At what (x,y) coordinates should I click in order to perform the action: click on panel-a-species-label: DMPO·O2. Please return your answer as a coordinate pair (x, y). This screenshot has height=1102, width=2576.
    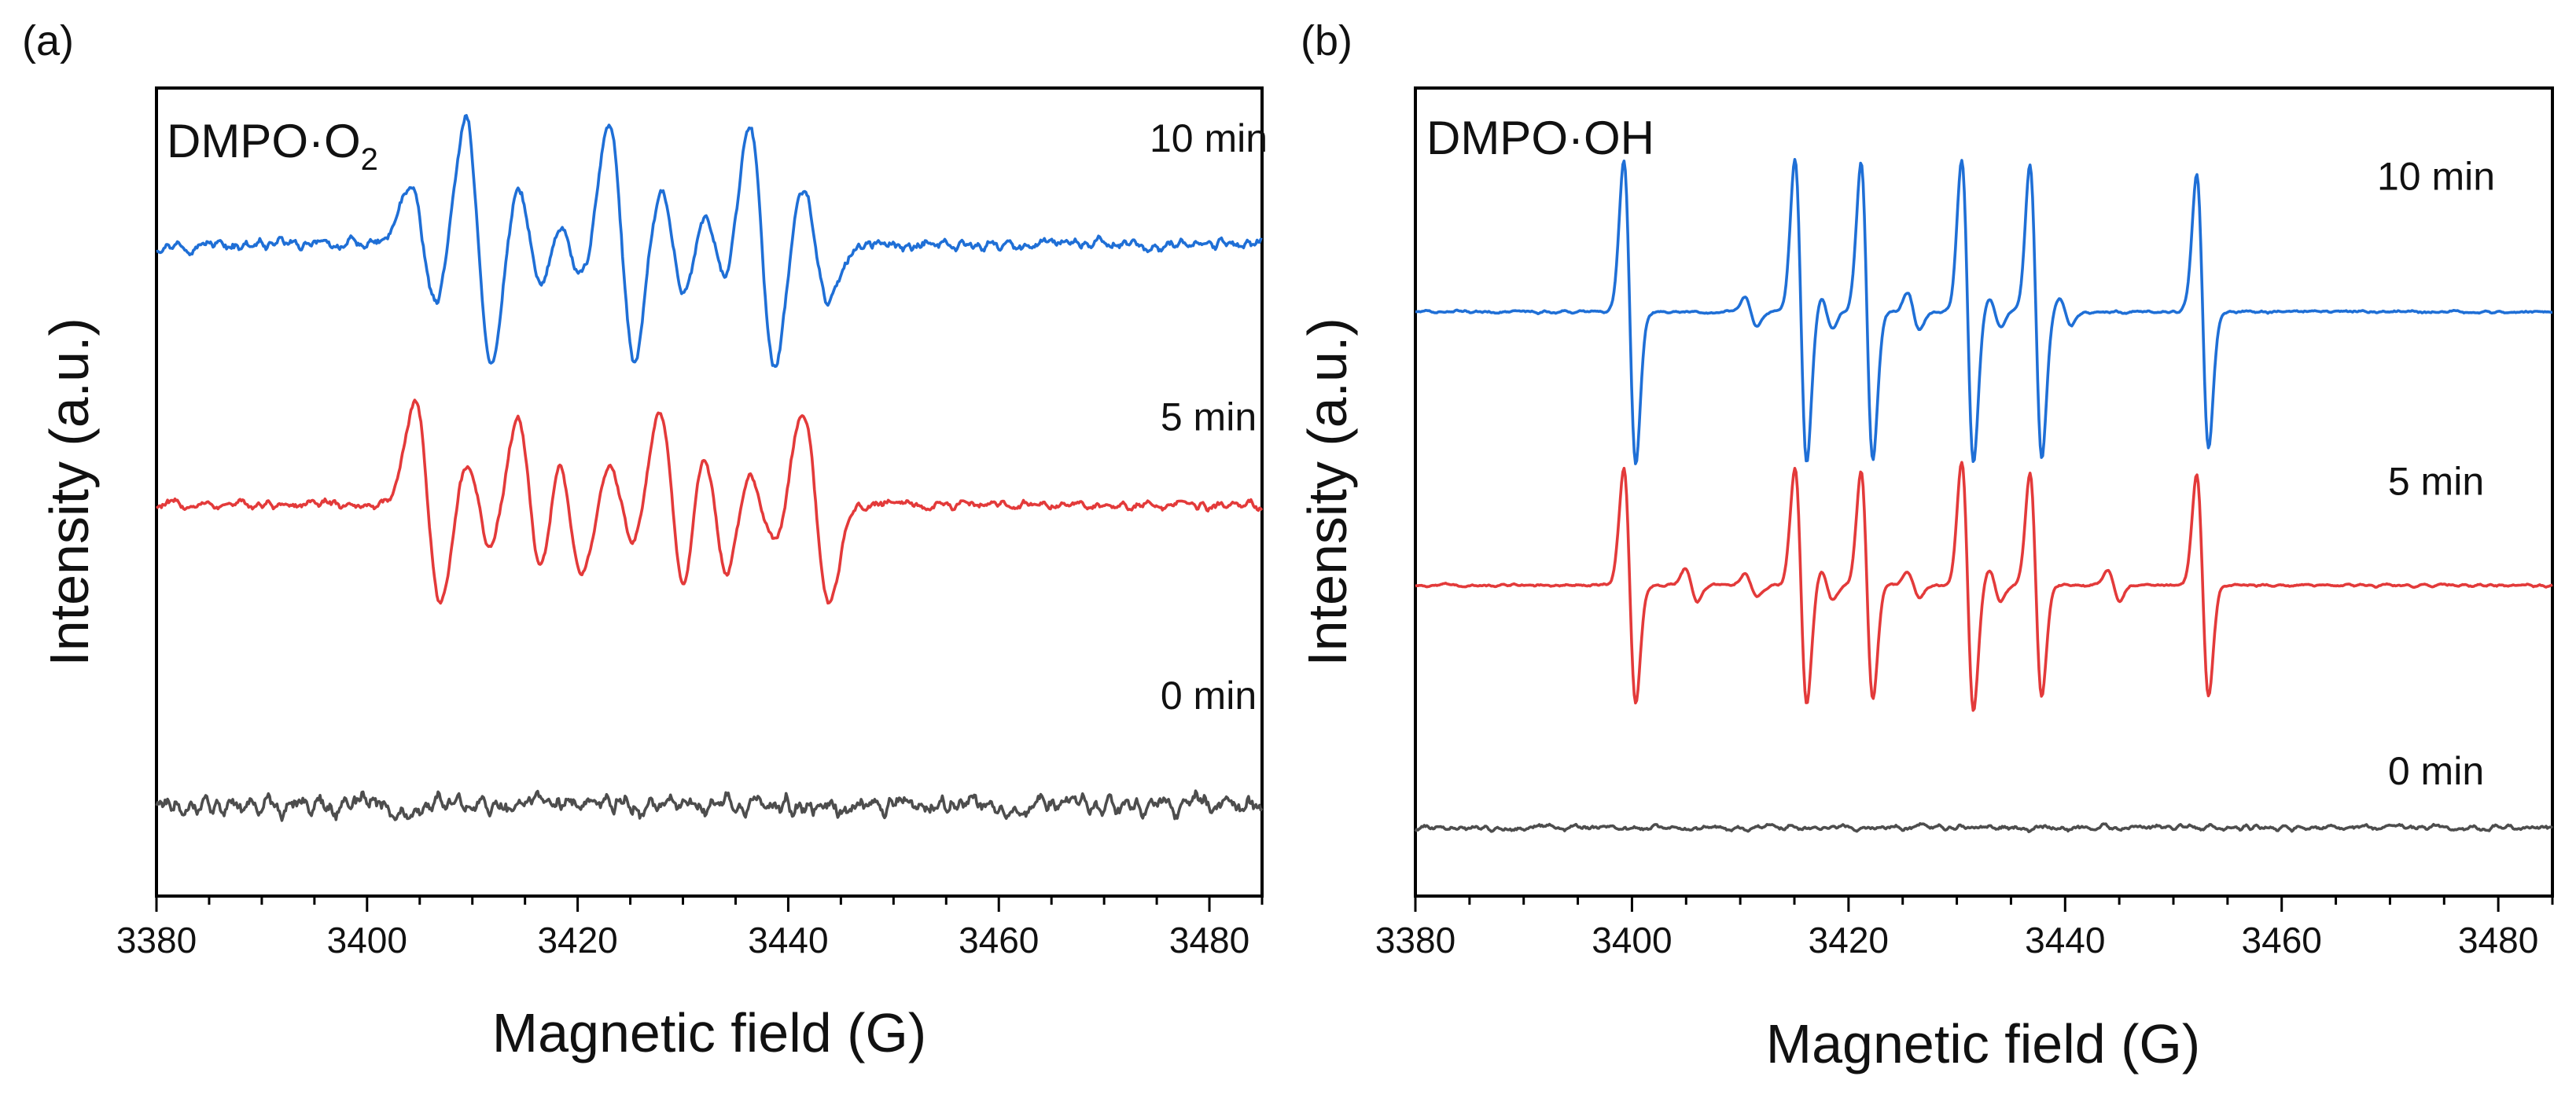
    Looking at the image, I should click on (273, 146).